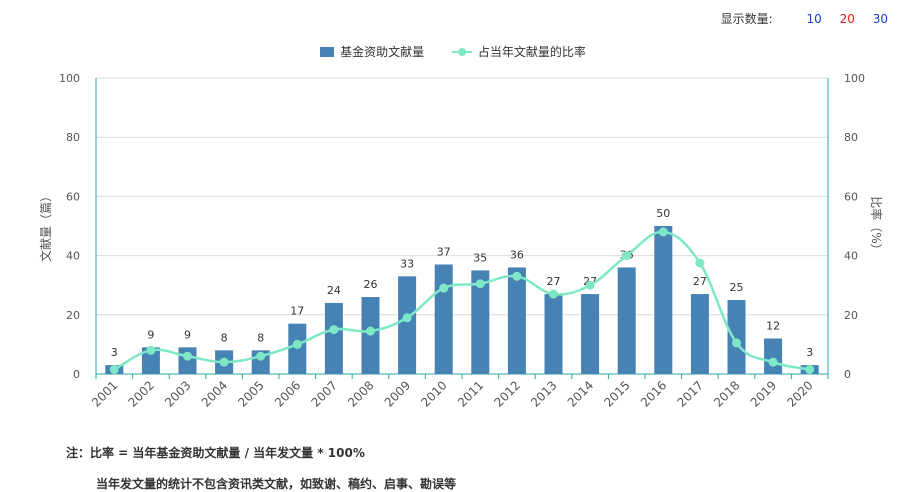 The height and width of the screenshot is (492, 906). I want to click on note-exclusion: 当年发文量的统计不包含资讯类文献，如致谢、稿约、启事、勘误等, so click(276, 484).